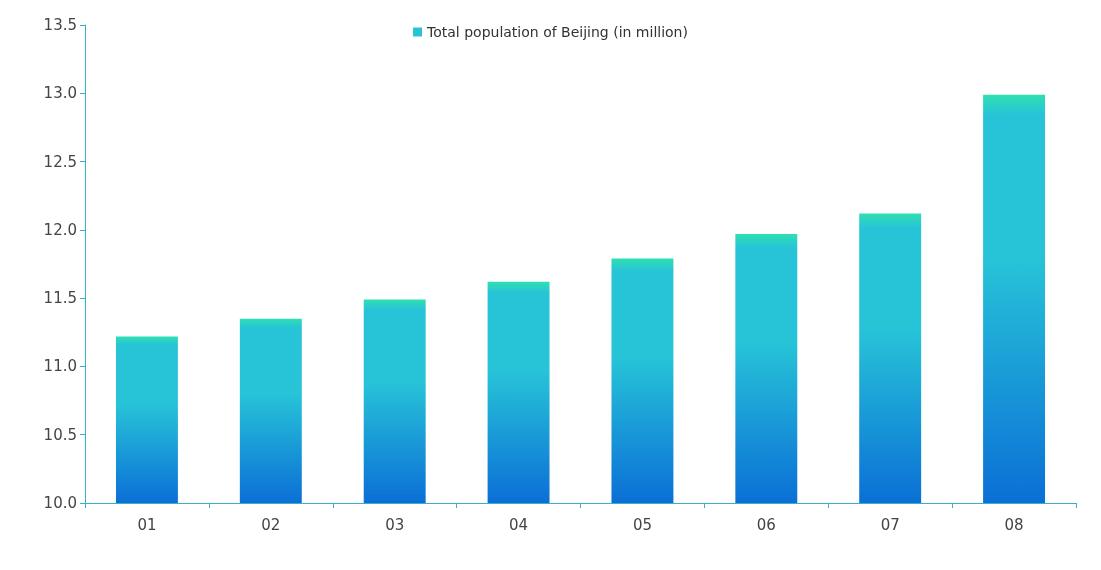 The height and width of the screenshot is (570, 1101). What do you see at coordinates (60, 298) in the screenshot?
I see `y-tick-label: 11.5` at bounding box center [60, 298].